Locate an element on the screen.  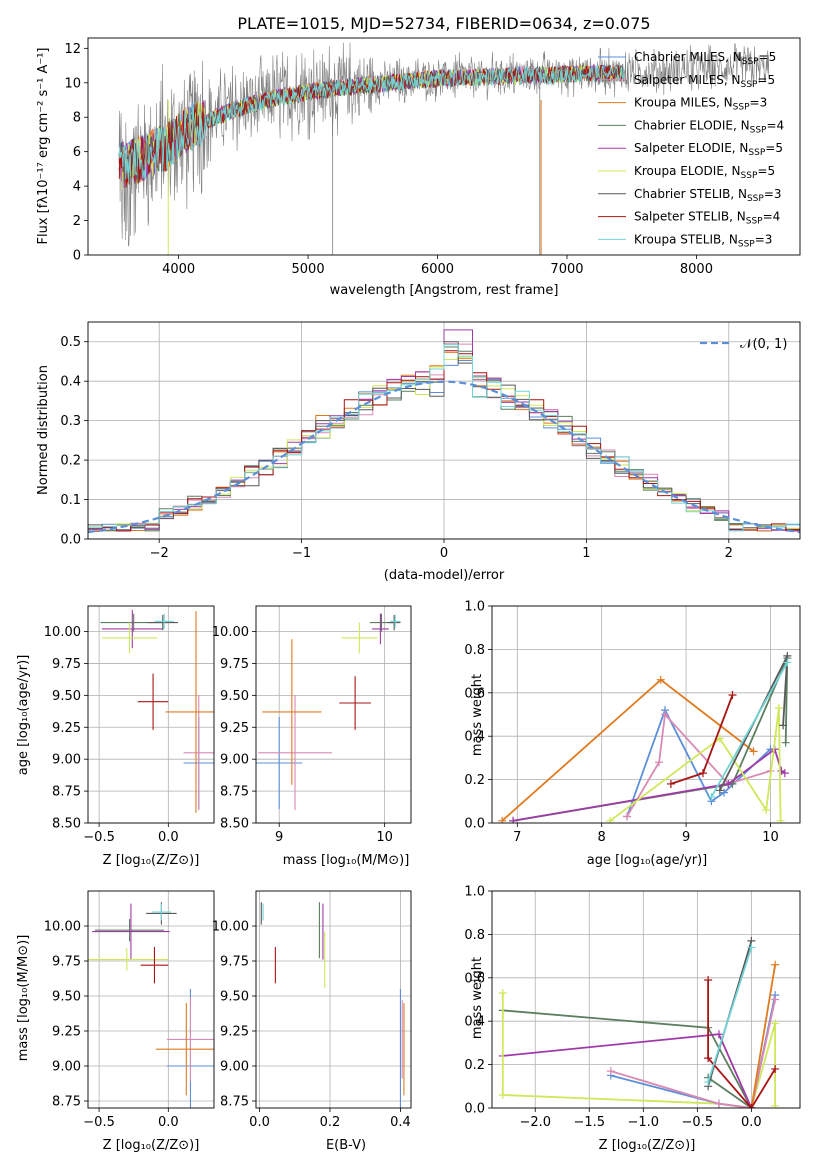
y-tick-label: 9.25 is located at coordinates (66, 728).